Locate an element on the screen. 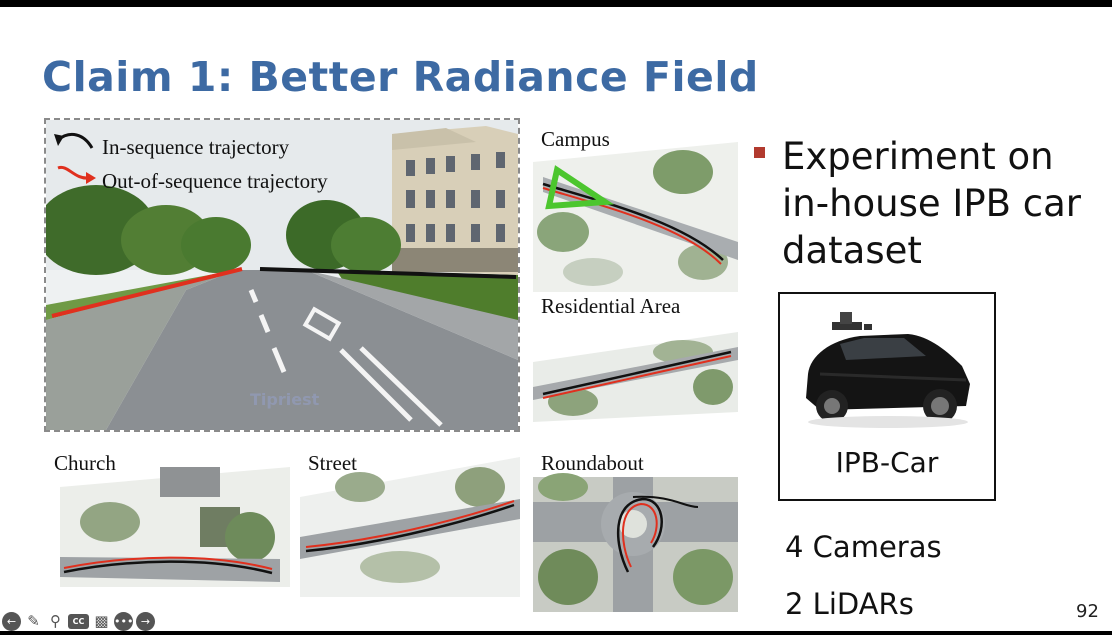 This screenshot has width=1112, height=635. residential-area-label: Residential Area is located at coordinates (611, 306).